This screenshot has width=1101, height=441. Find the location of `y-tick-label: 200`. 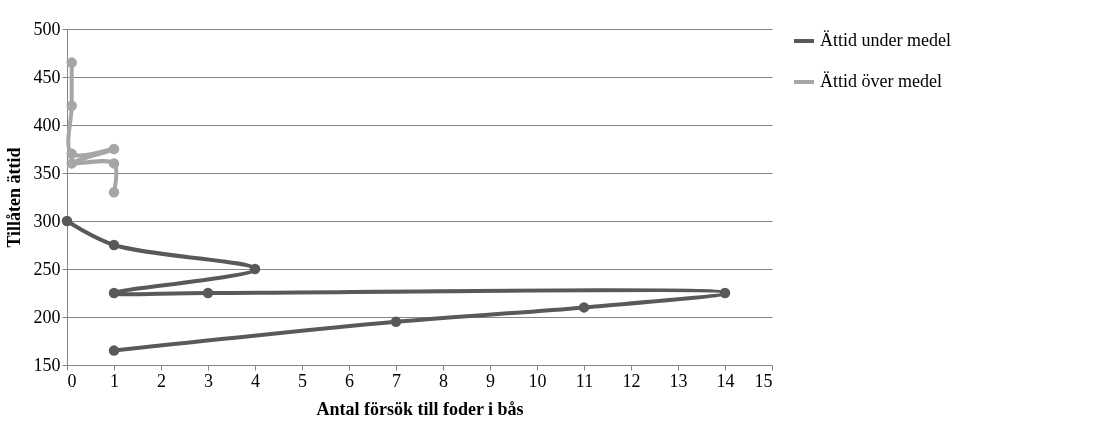

y-tick-label: 200 is located at coordinates (47, 316).